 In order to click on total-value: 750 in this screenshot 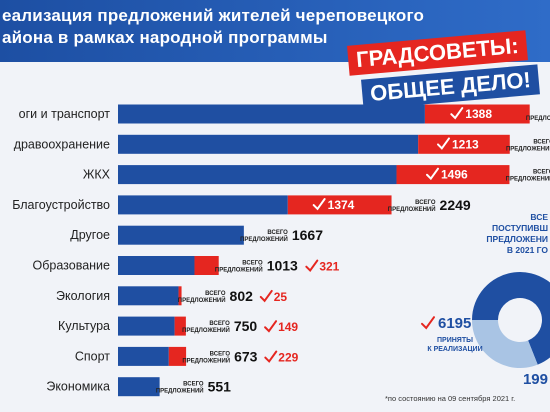, I will do `click(246, 326)`.